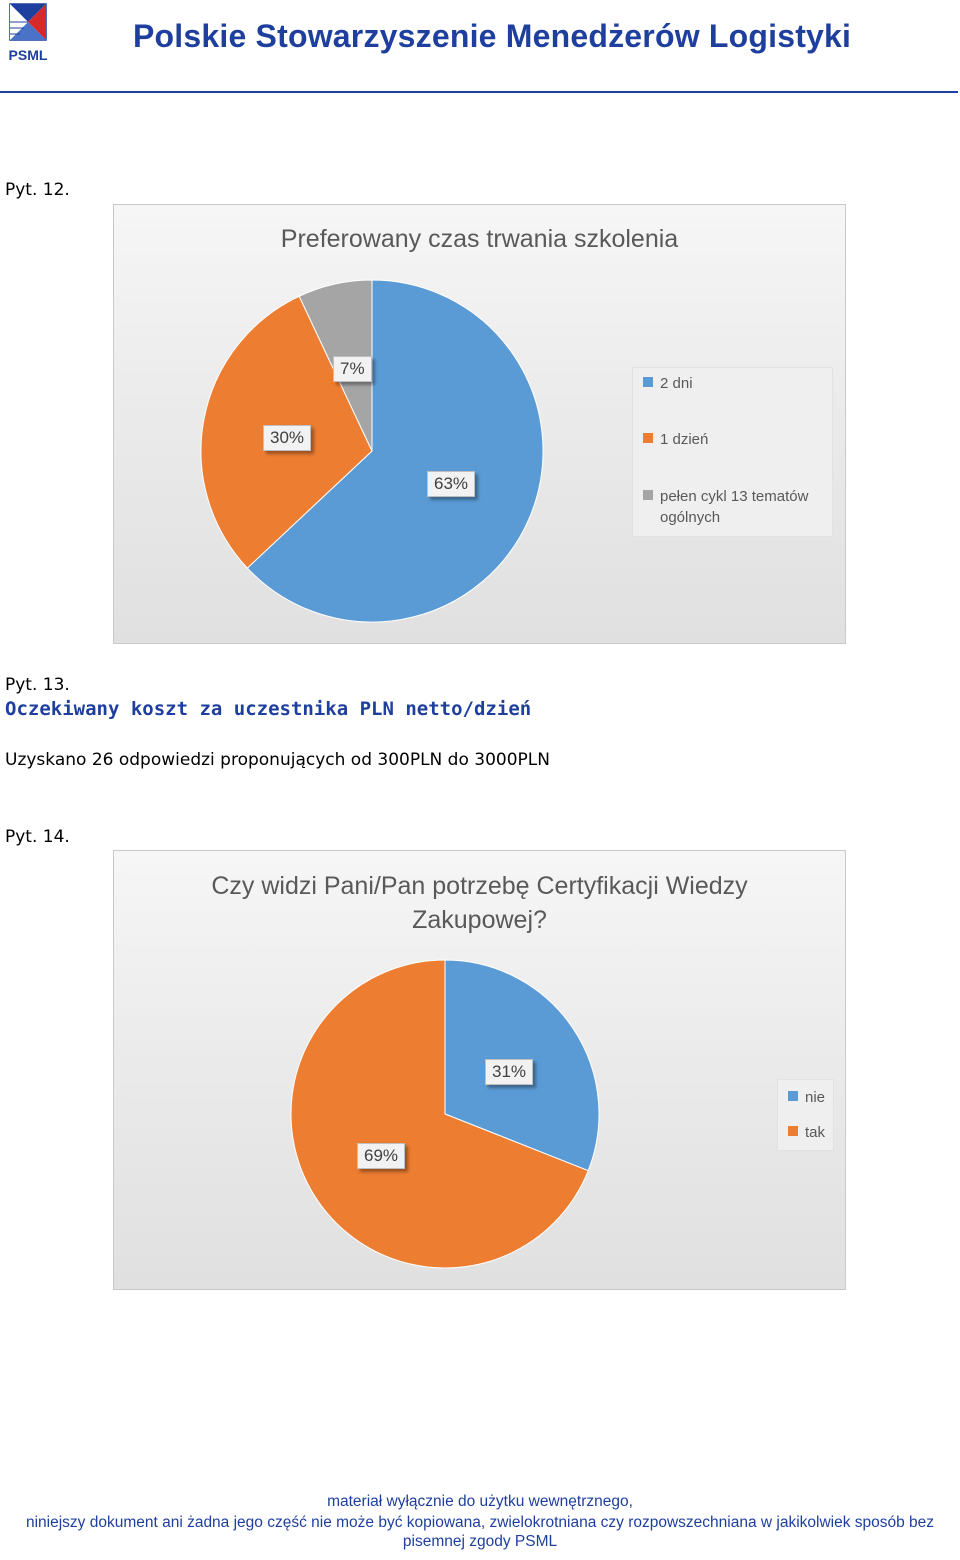 The width and height of the screenshot is (960, 1560). Describe the element at coordinates (28, 33) in the screenshot. I see `psml-logo: PSML` at that location.